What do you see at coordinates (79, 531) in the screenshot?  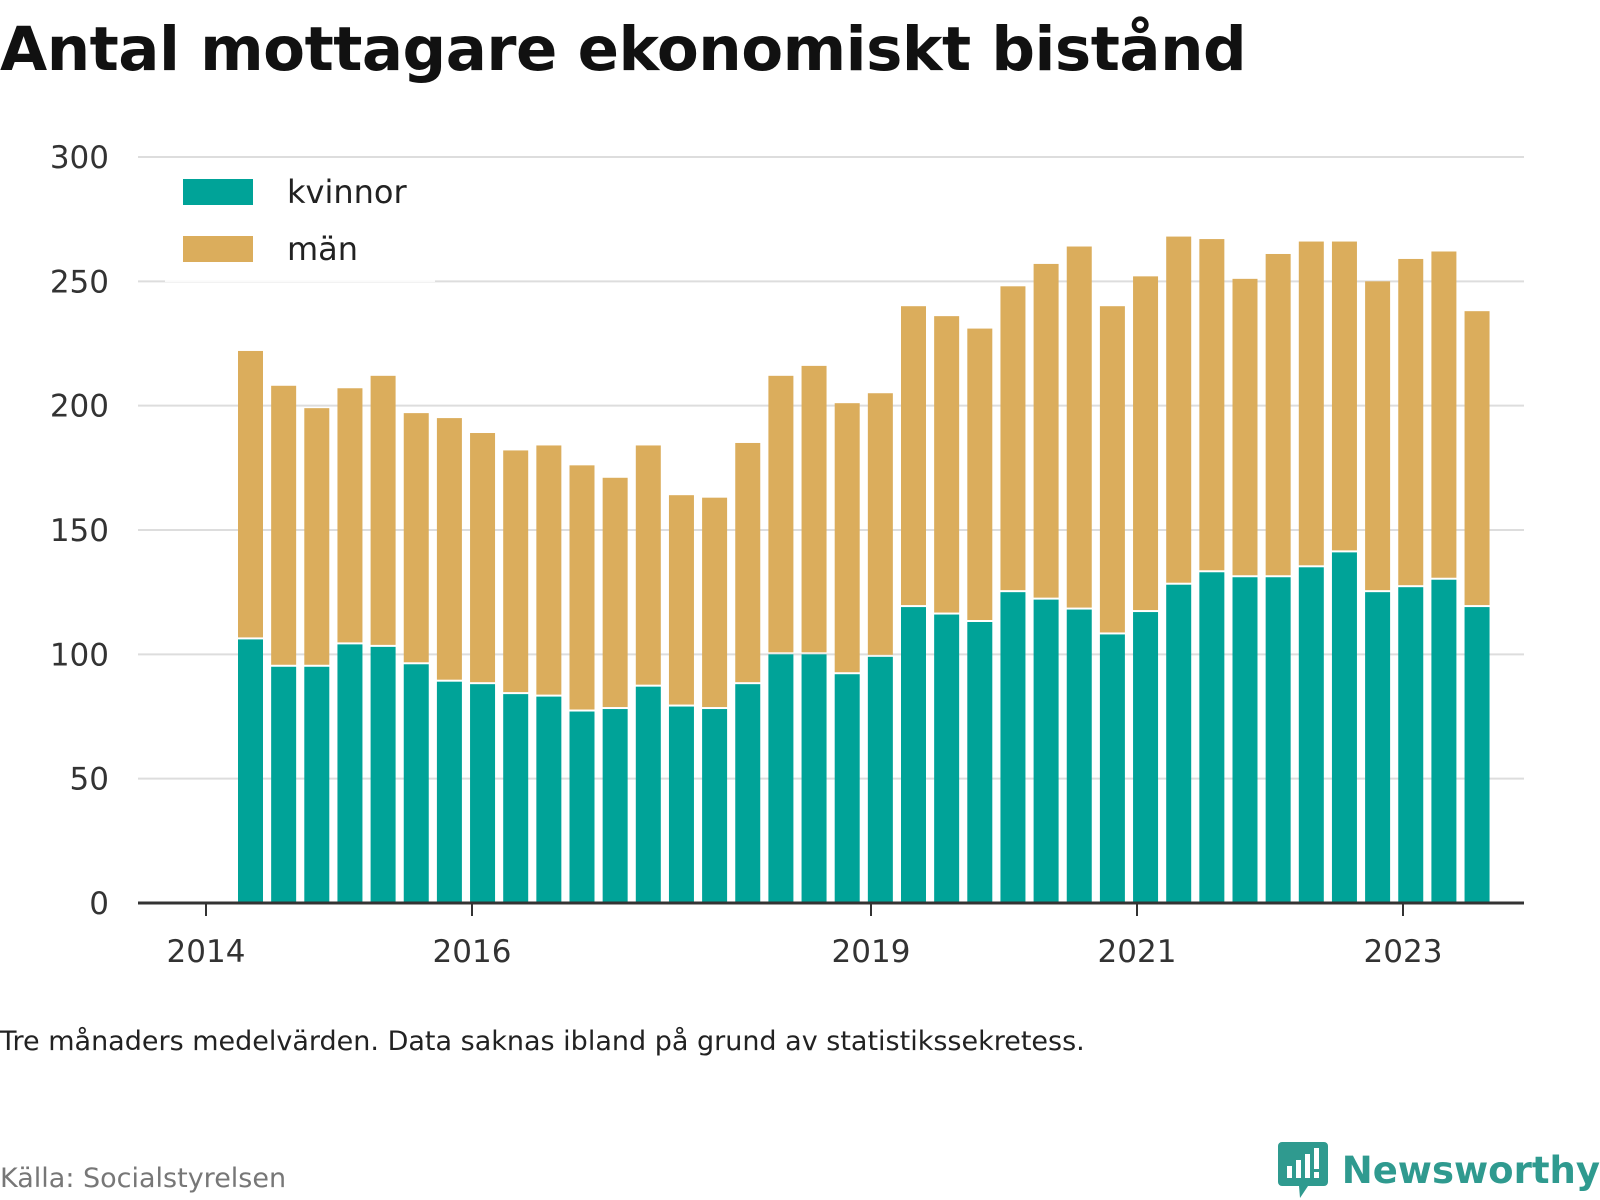 I see `y-tick-label: 150` at bounding box center [79, 531].